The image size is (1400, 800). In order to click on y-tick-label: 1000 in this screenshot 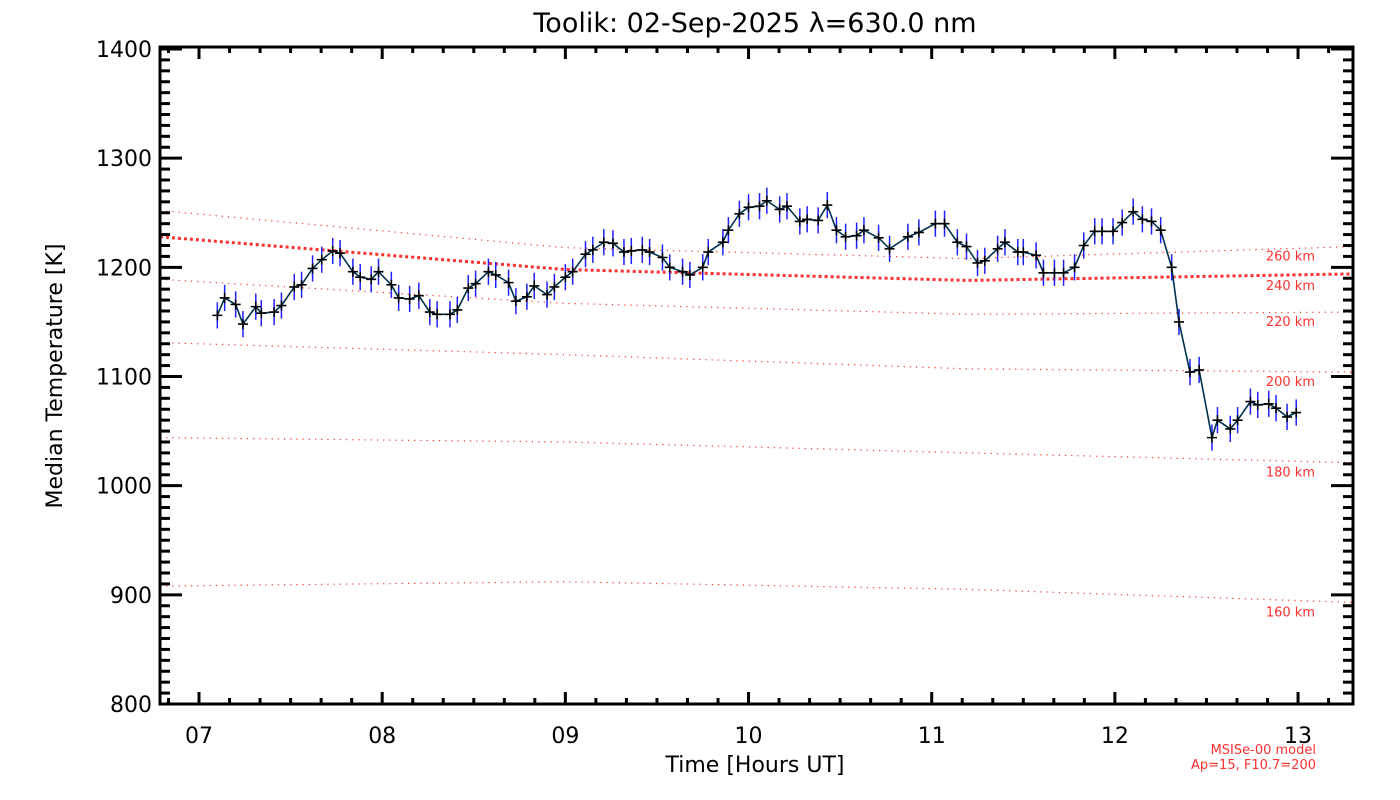, I will do `click(124, 487)`.